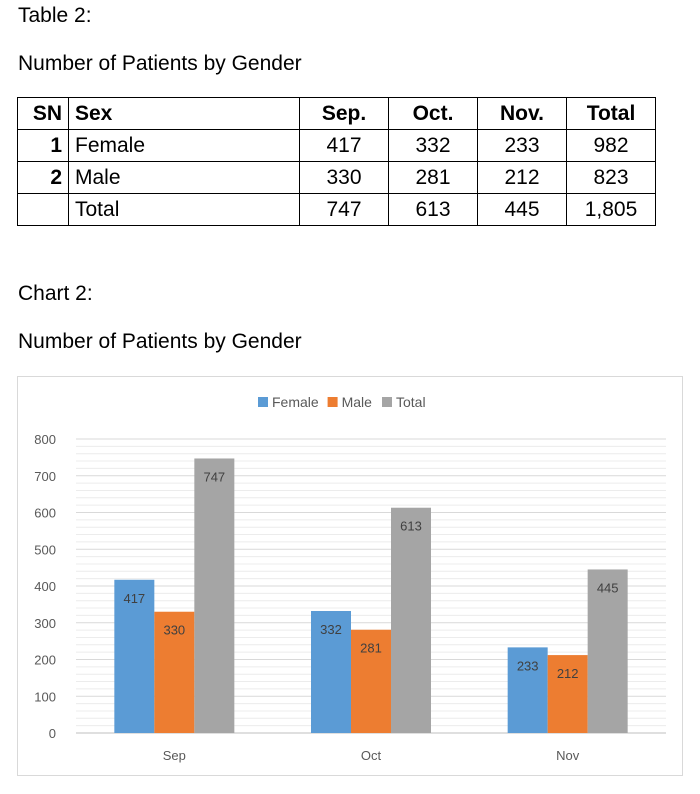 The image size is (700, 794). What do you see at coordinates (184, 113) in the screenshot?
I see `header-sex: Sex` at bounding box center [184, 113].